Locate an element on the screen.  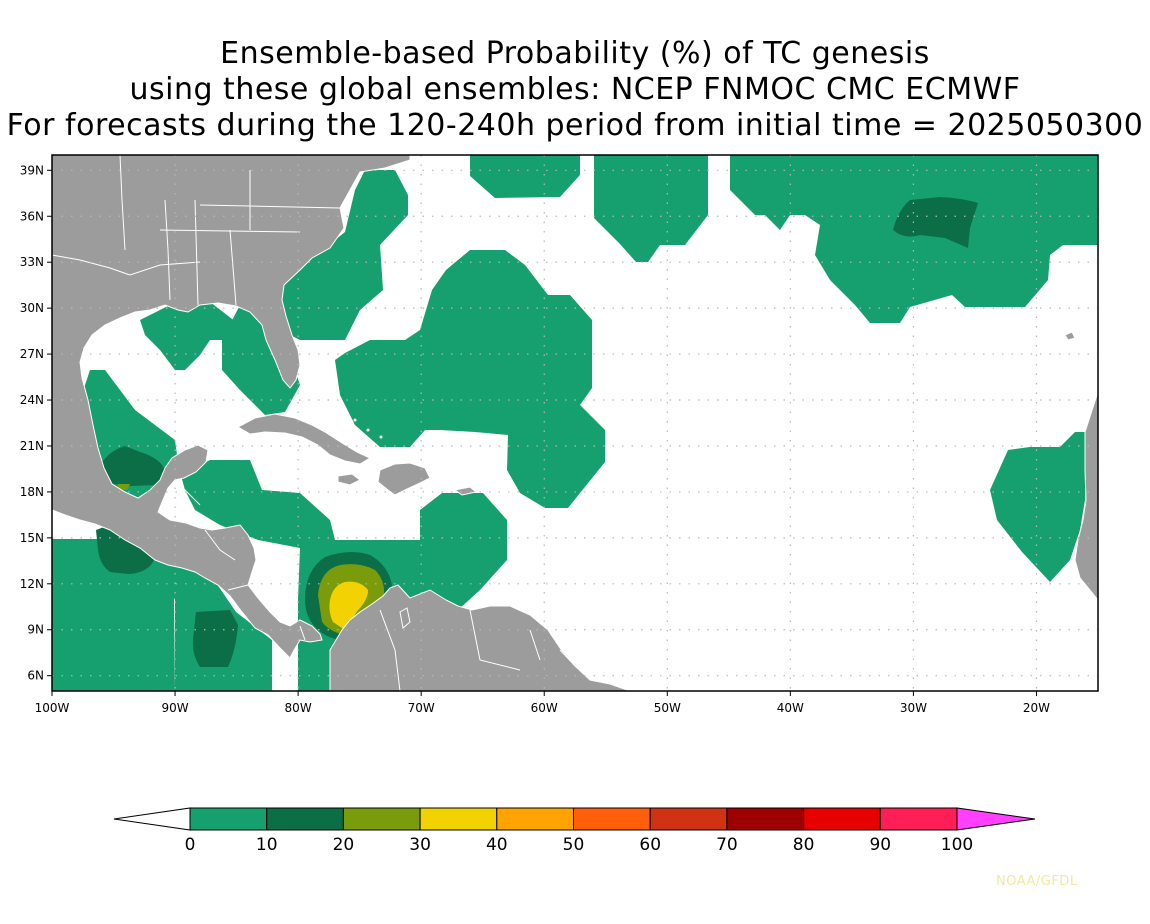
longitude-axis: 100W 90W 80W 70W 60W 50W 40W 30W 20W is located at coordinates (542, 703).